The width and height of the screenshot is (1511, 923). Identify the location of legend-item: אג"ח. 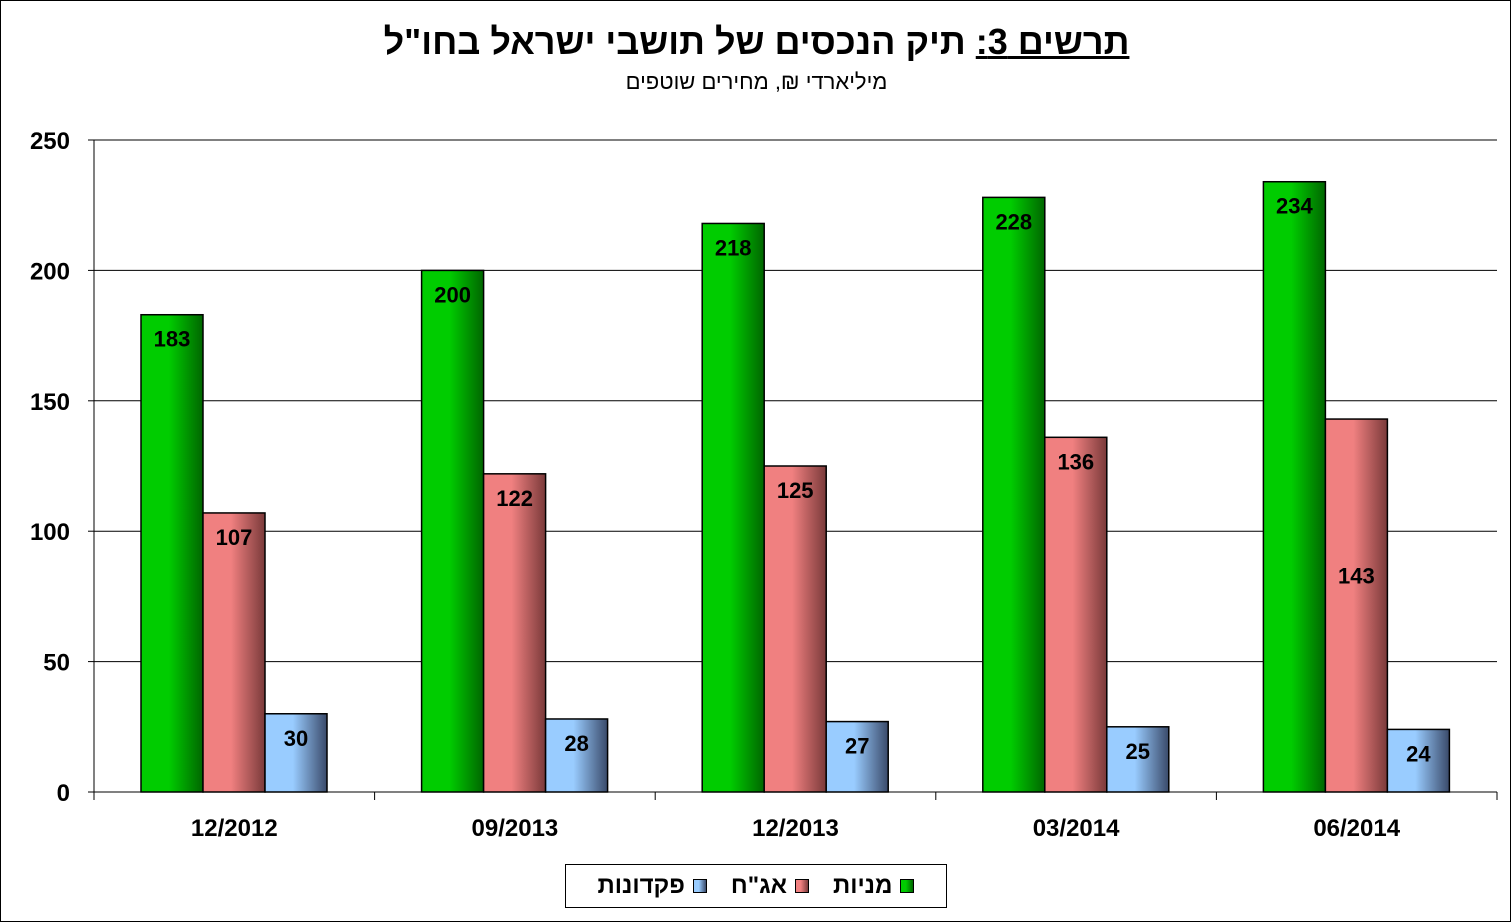
(770, 886).